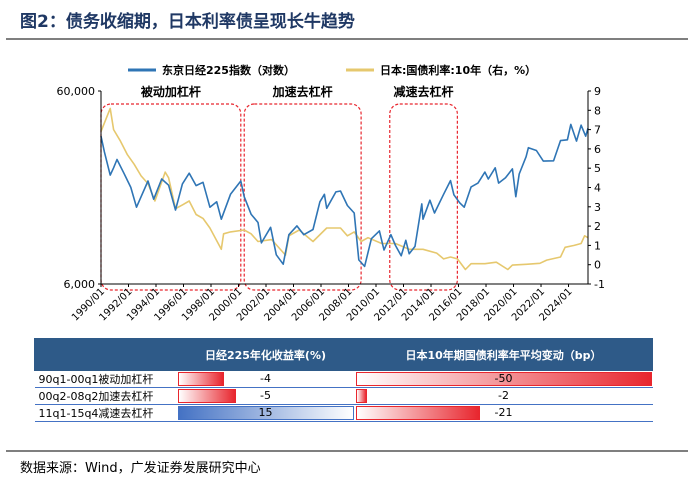  I want to click on right-axis-tick-label: 5, so click(597, 168).